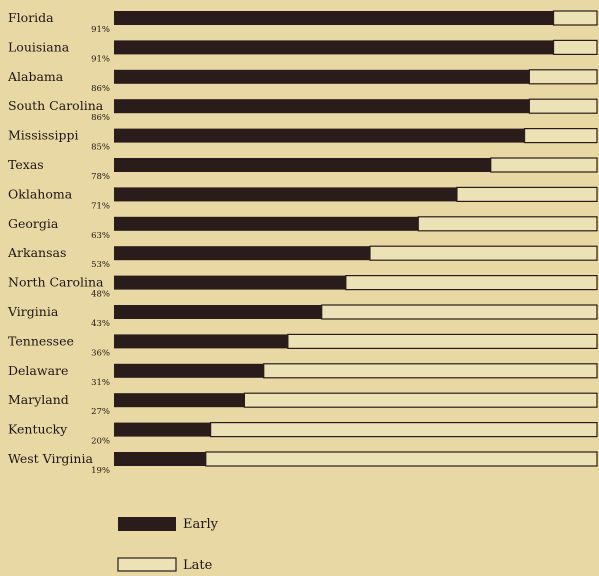 The width and height of the screenshot is (599, 576). What do you see at coordinates (100, 324) in the screenshot?
I see `percent-label-virginia: 43%` at bounding box center [100, 324].